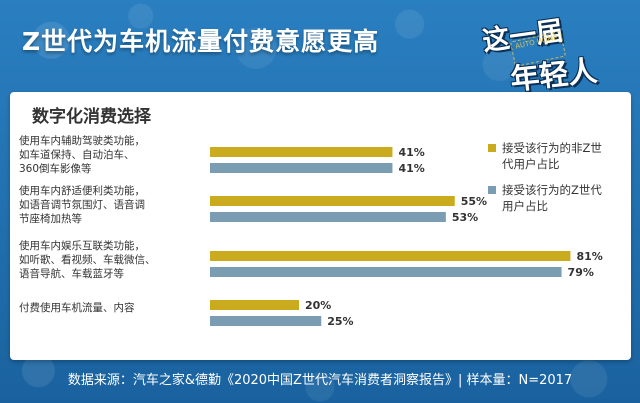 This screenshot has height=403, width=640. What do you see at coordinates (531, 164) in the screenshot?
I see `legend-label-line: 代用户占比` at bounding box center [531, 164].